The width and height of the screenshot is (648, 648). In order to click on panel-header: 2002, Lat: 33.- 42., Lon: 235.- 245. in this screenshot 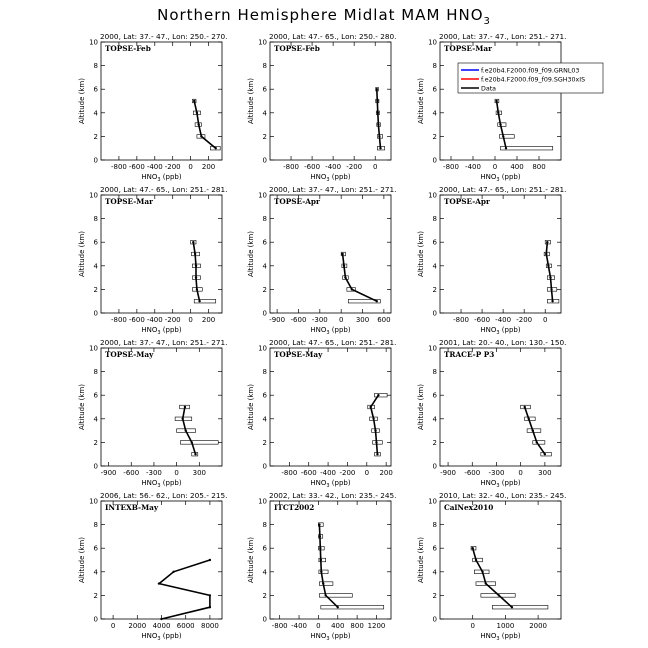, I will do `click(332, 495)`.